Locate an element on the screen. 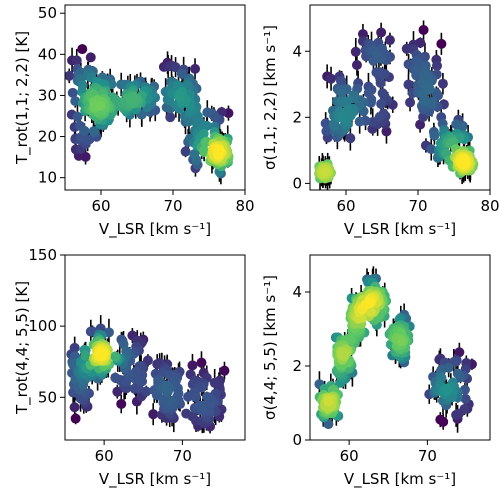 Image resolution: width=500 pixels, height=500 pixels. y-tick-label: 50 is located at coordinates (47, 397).